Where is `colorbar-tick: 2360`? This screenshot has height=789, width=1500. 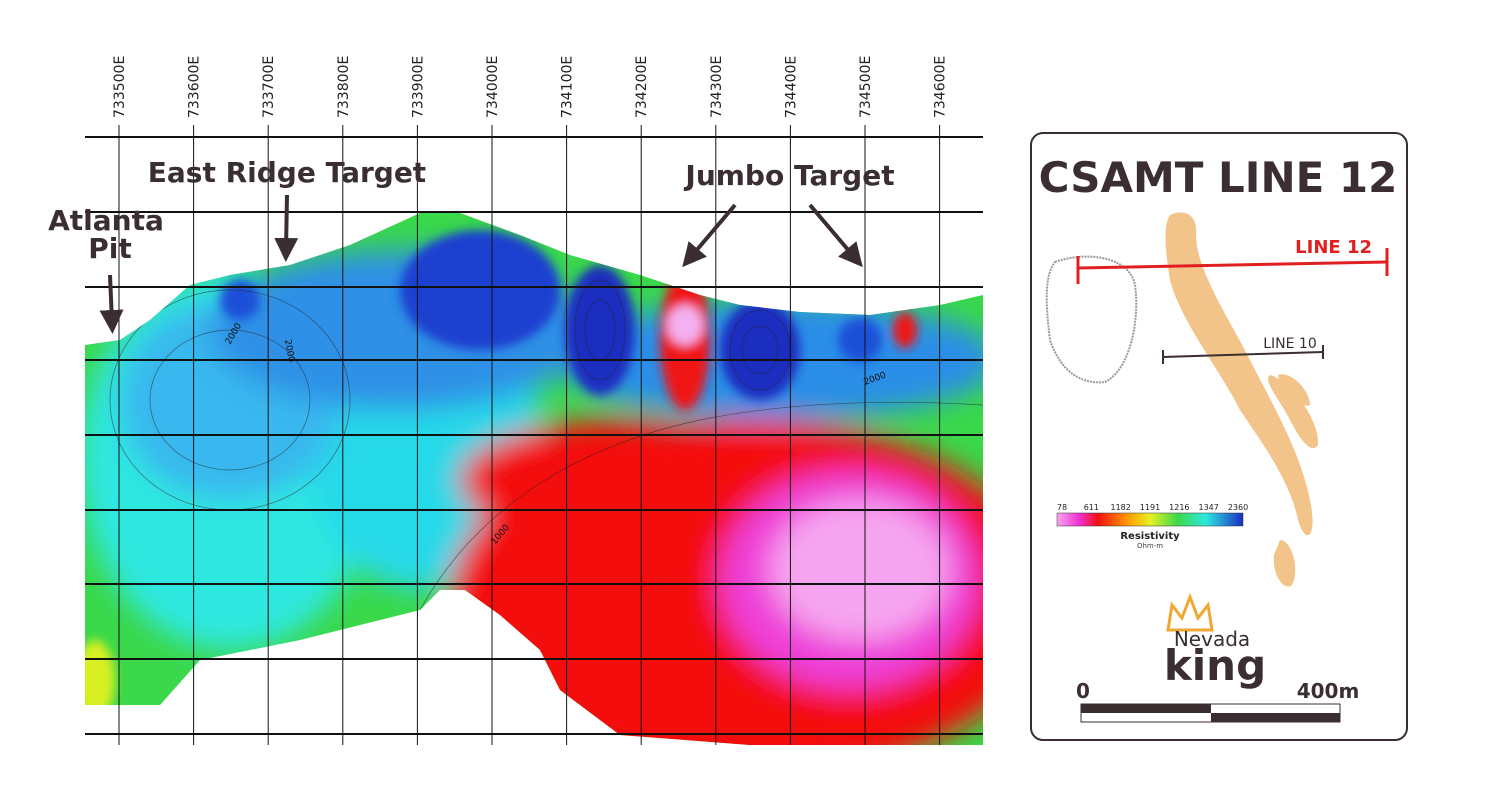 colorbar-tick: 2360 is located at coordinates (1238, 507).